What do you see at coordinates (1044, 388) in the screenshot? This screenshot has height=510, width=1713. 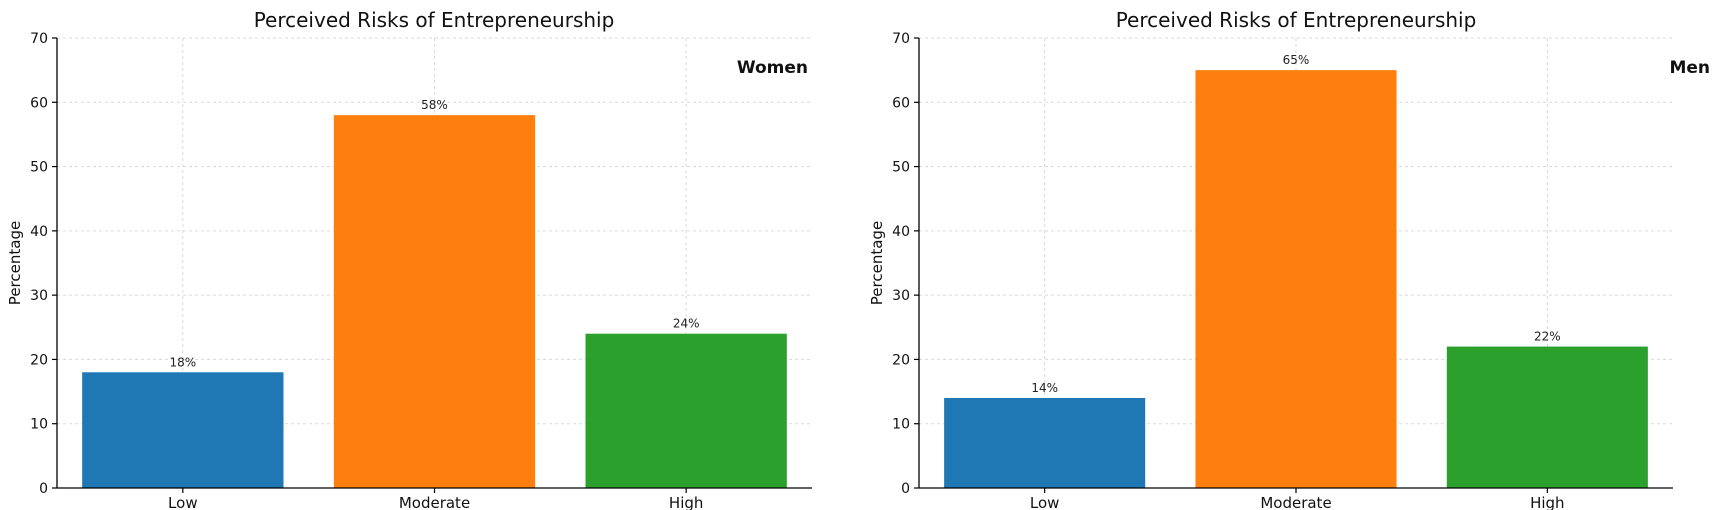 I see `data-label: 14%` at bounding box center [1044, 388].